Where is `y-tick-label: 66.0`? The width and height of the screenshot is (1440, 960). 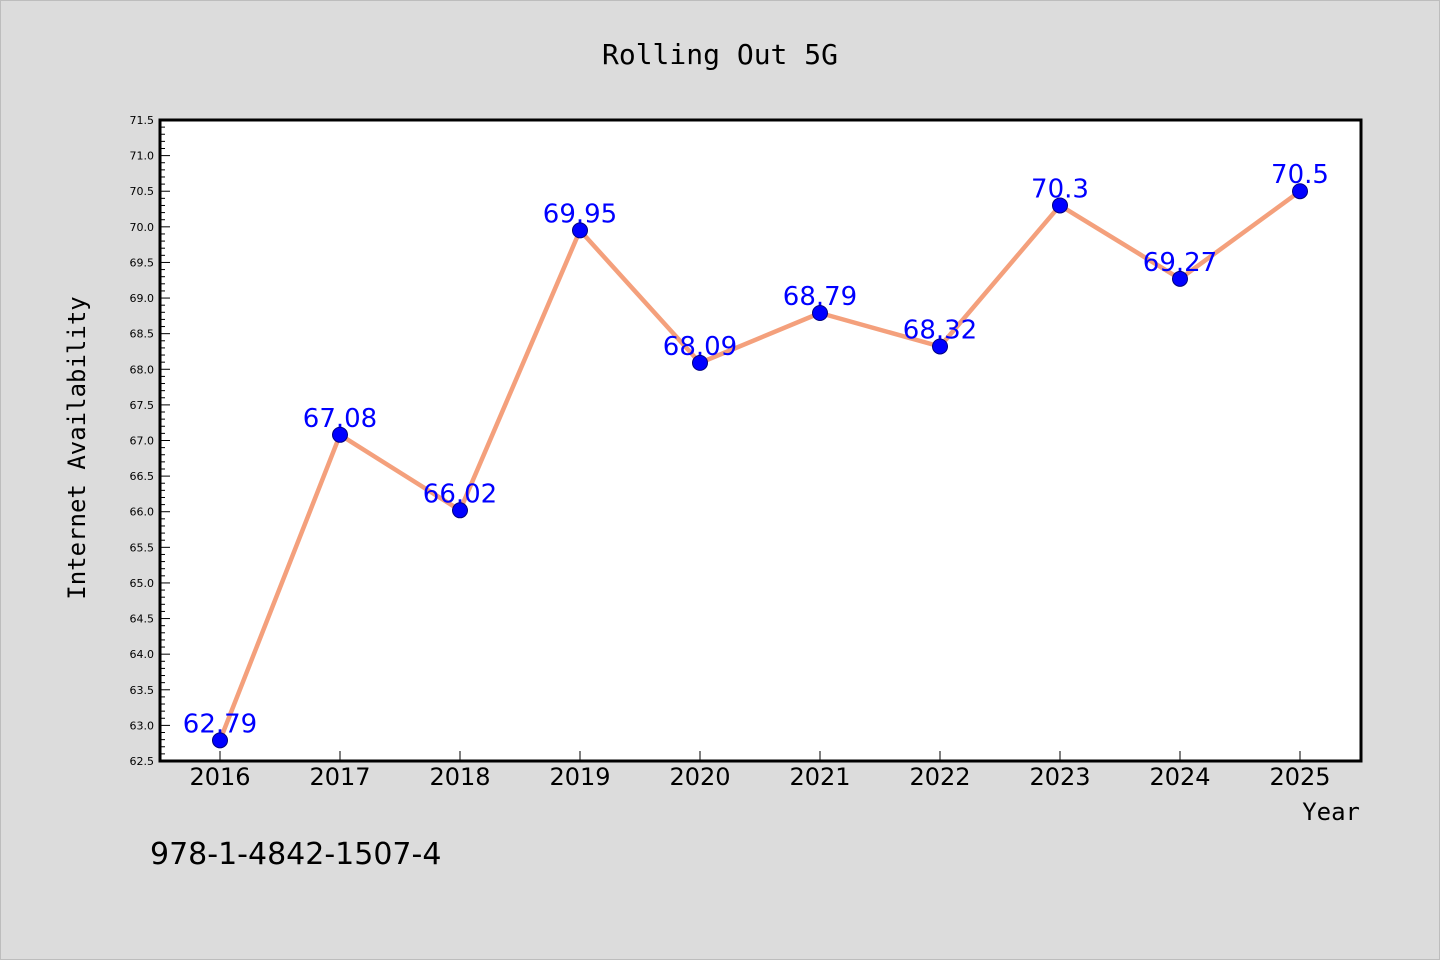 y-tick-label: 66.0 is located at coordinates (142, 512).